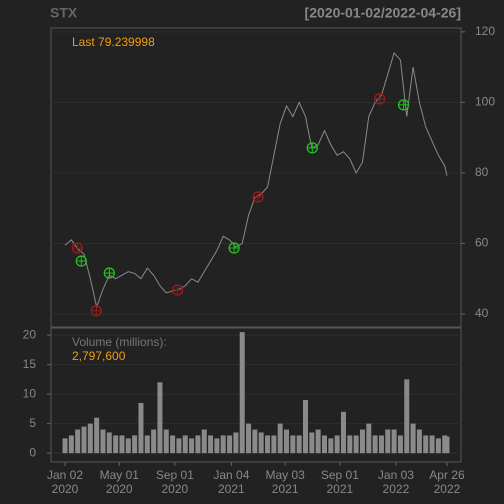  I want to click on chart-title: STX, so click(64, 13).